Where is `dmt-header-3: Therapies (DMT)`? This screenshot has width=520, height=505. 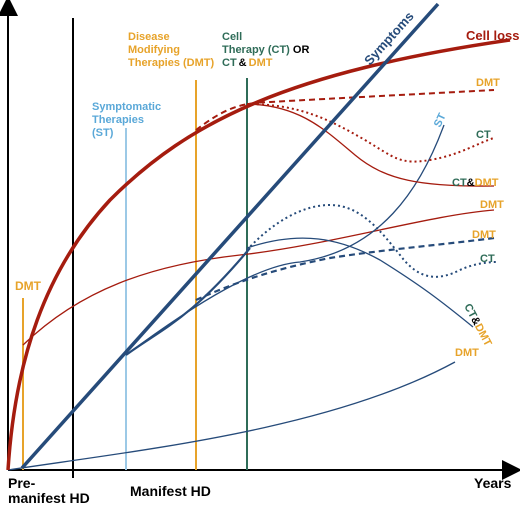
dmt-header-3: Therapies (DMT) is located at coordinates (171, 63).